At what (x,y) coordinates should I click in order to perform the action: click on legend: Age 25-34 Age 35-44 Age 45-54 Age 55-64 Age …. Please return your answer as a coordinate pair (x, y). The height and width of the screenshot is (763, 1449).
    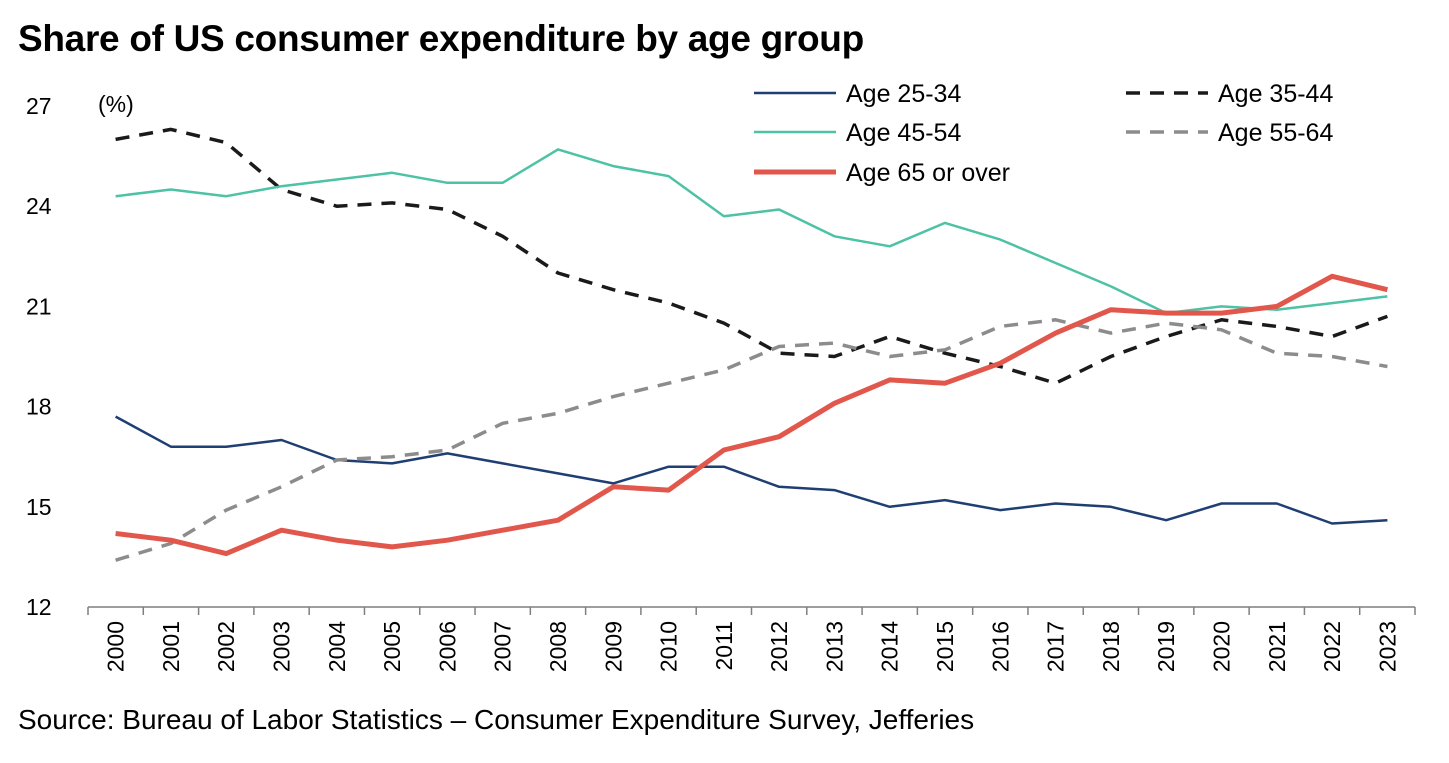
    Looking at the image, I should click on (1043, 133).